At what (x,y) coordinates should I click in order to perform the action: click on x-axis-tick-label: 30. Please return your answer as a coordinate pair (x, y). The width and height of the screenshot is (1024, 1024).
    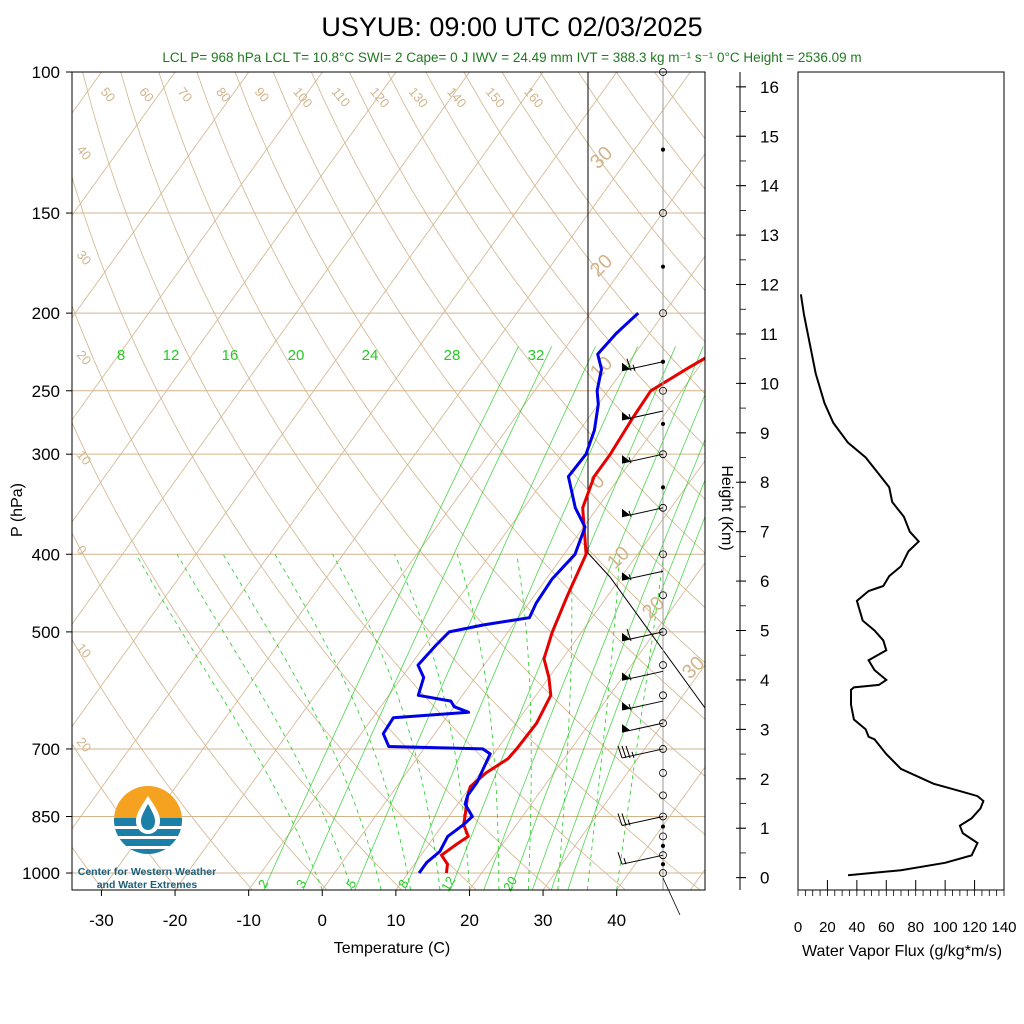
    Looking at the image, I should click on (543, 920).